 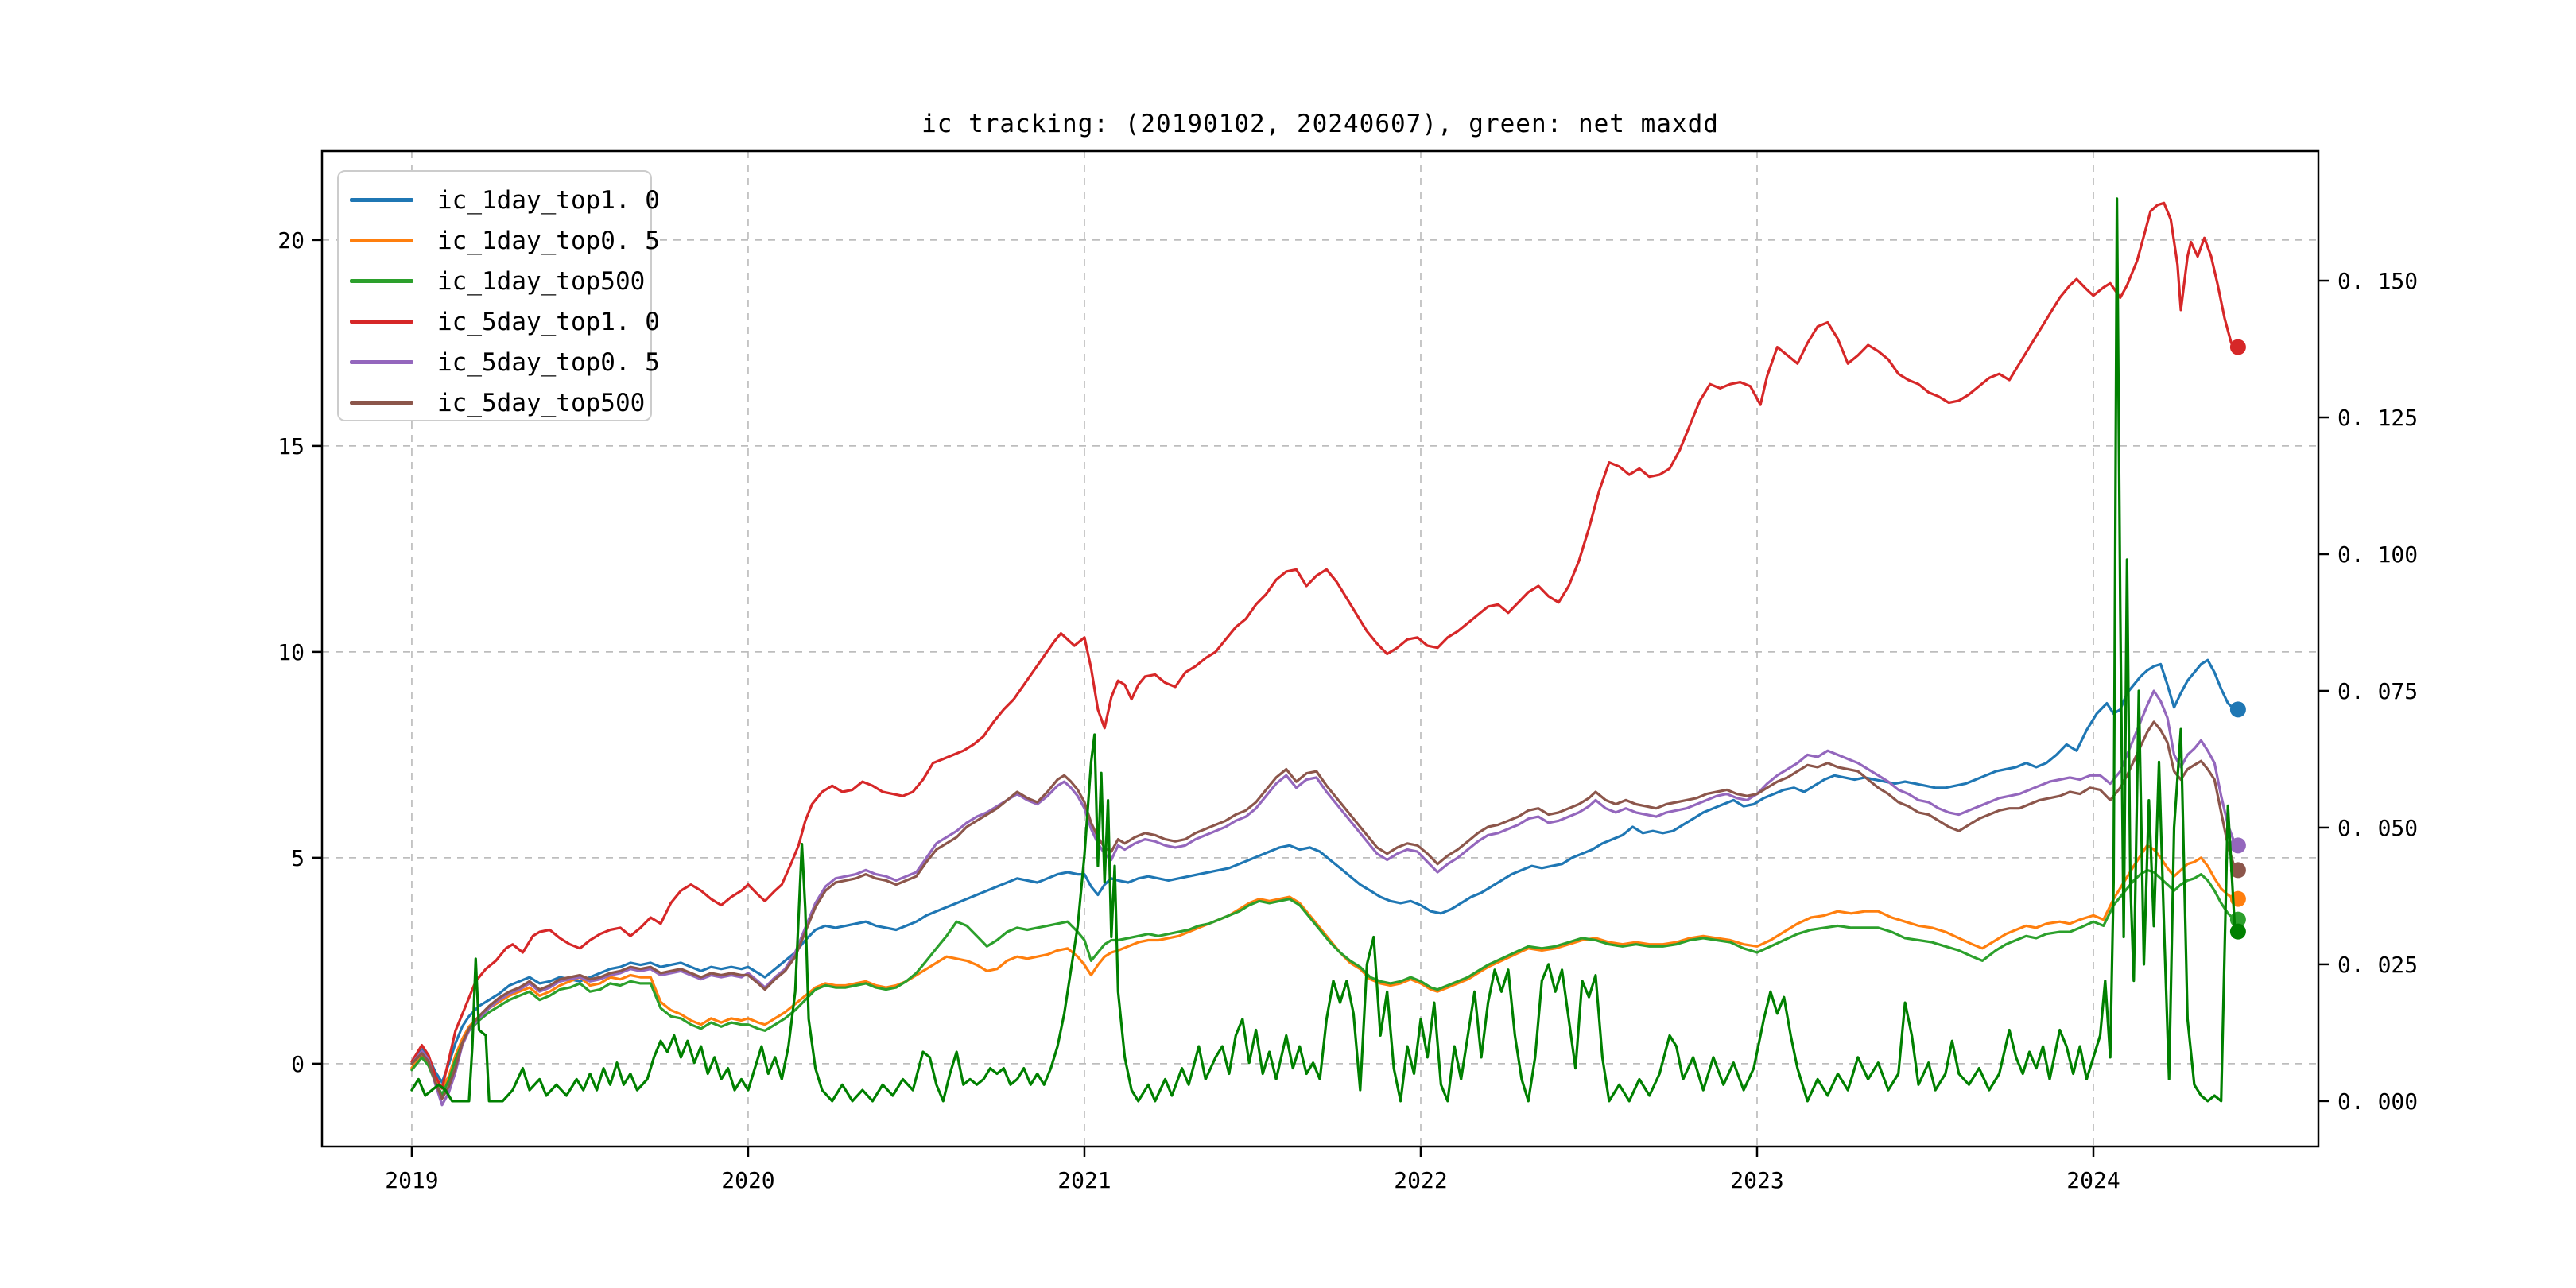 I want to click on series-line-ic_1day_top0.5, so click(x=1325, y=967).